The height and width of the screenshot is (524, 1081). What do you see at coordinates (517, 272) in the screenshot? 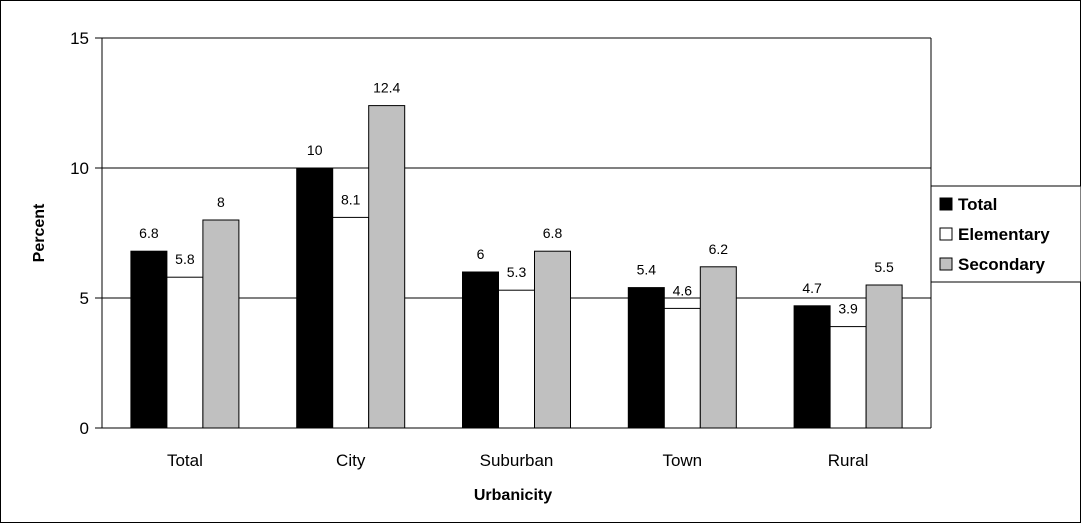
I see `data-label: 5.3` at bounding box center [517, 272].